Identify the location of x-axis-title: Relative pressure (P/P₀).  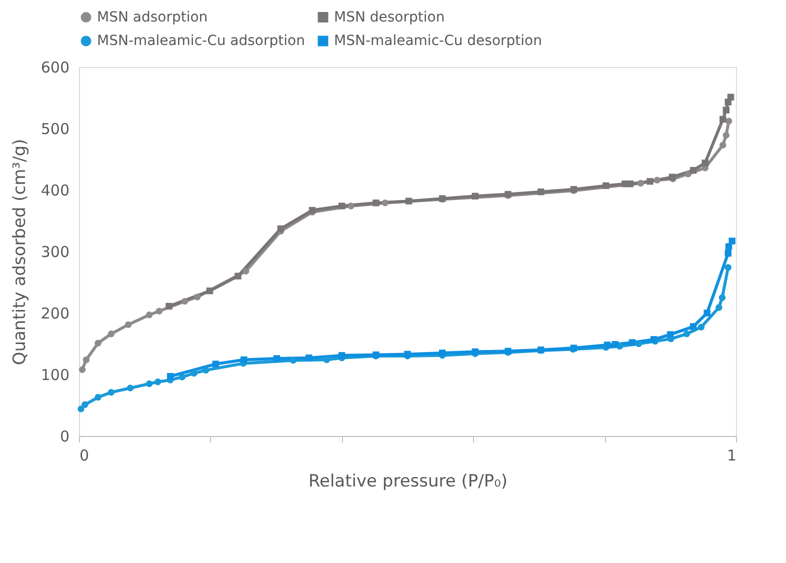
(408, 482).